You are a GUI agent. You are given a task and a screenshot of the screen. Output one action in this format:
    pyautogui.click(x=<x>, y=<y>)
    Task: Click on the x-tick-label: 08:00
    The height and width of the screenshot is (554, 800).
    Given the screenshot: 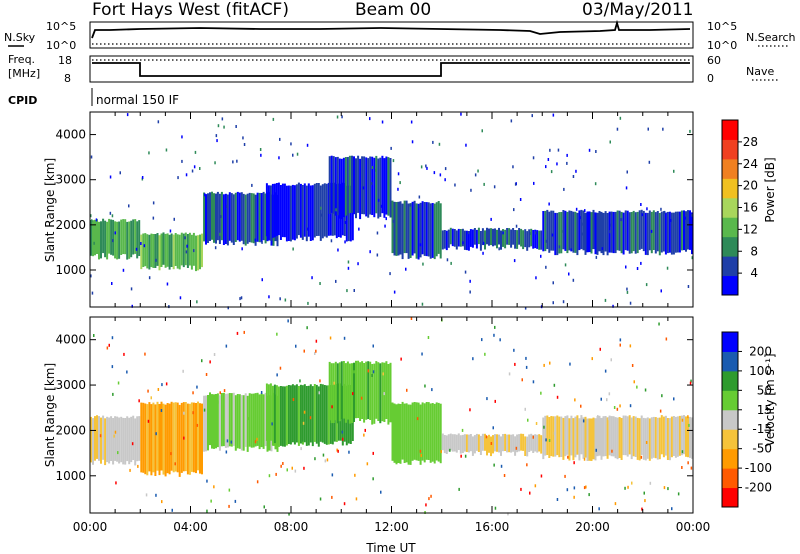 What is the action you would take?
    pyautogui.click(x=291, y=527)
    